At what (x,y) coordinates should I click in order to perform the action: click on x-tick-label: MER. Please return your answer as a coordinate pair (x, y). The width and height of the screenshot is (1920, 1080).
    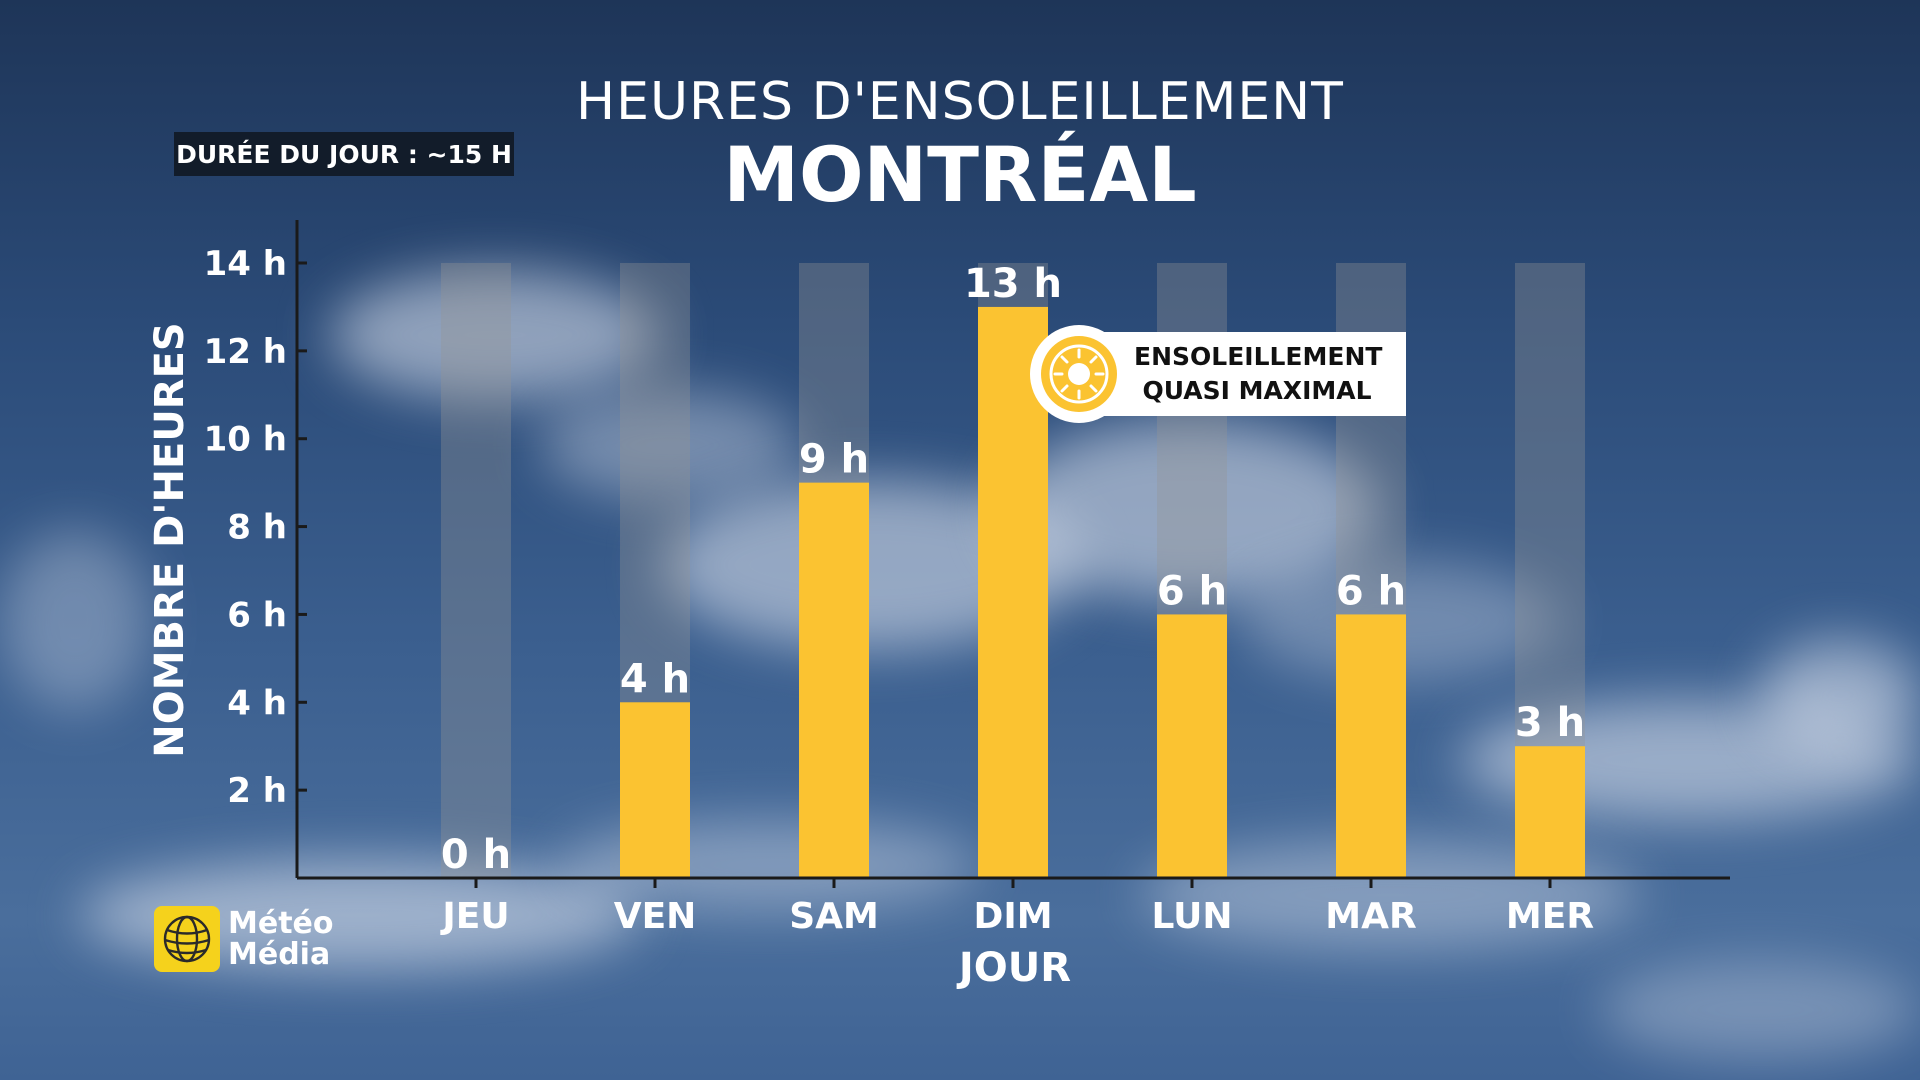
    Looking at the image, I should click on (1550, 916).